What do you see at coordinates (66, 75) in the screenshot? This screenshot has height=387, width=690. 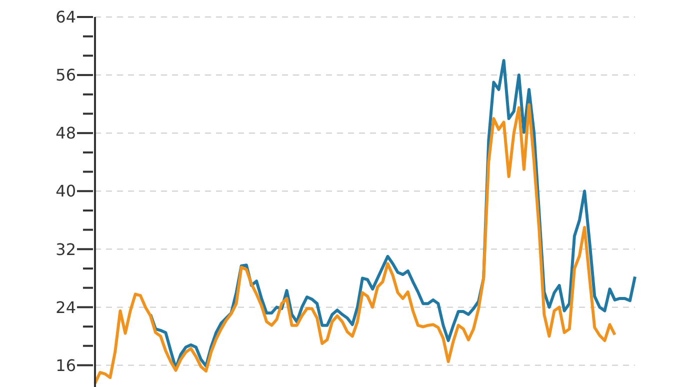 I see `y-tick-label: 56` at bounding box center [66, 75].